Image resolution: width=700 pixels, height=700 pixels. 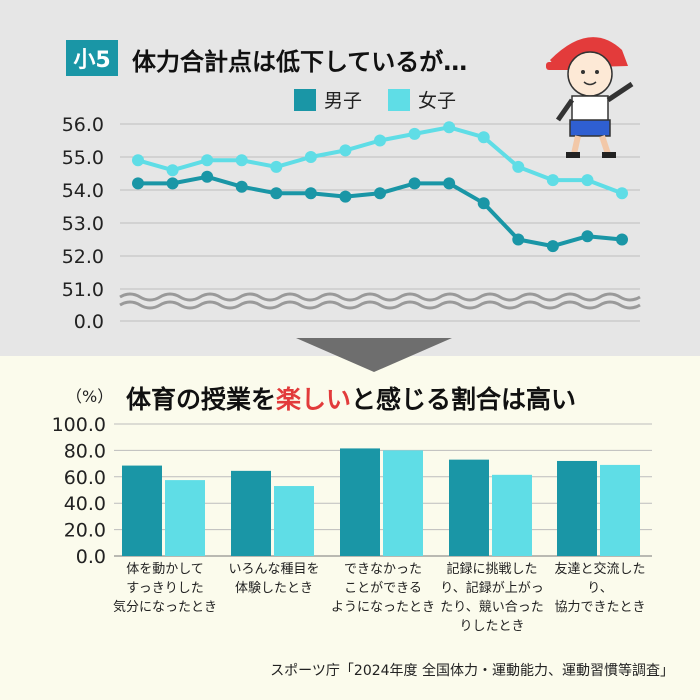 I want to click on legend-label-boys: 男子, so click(x=343, y=101).